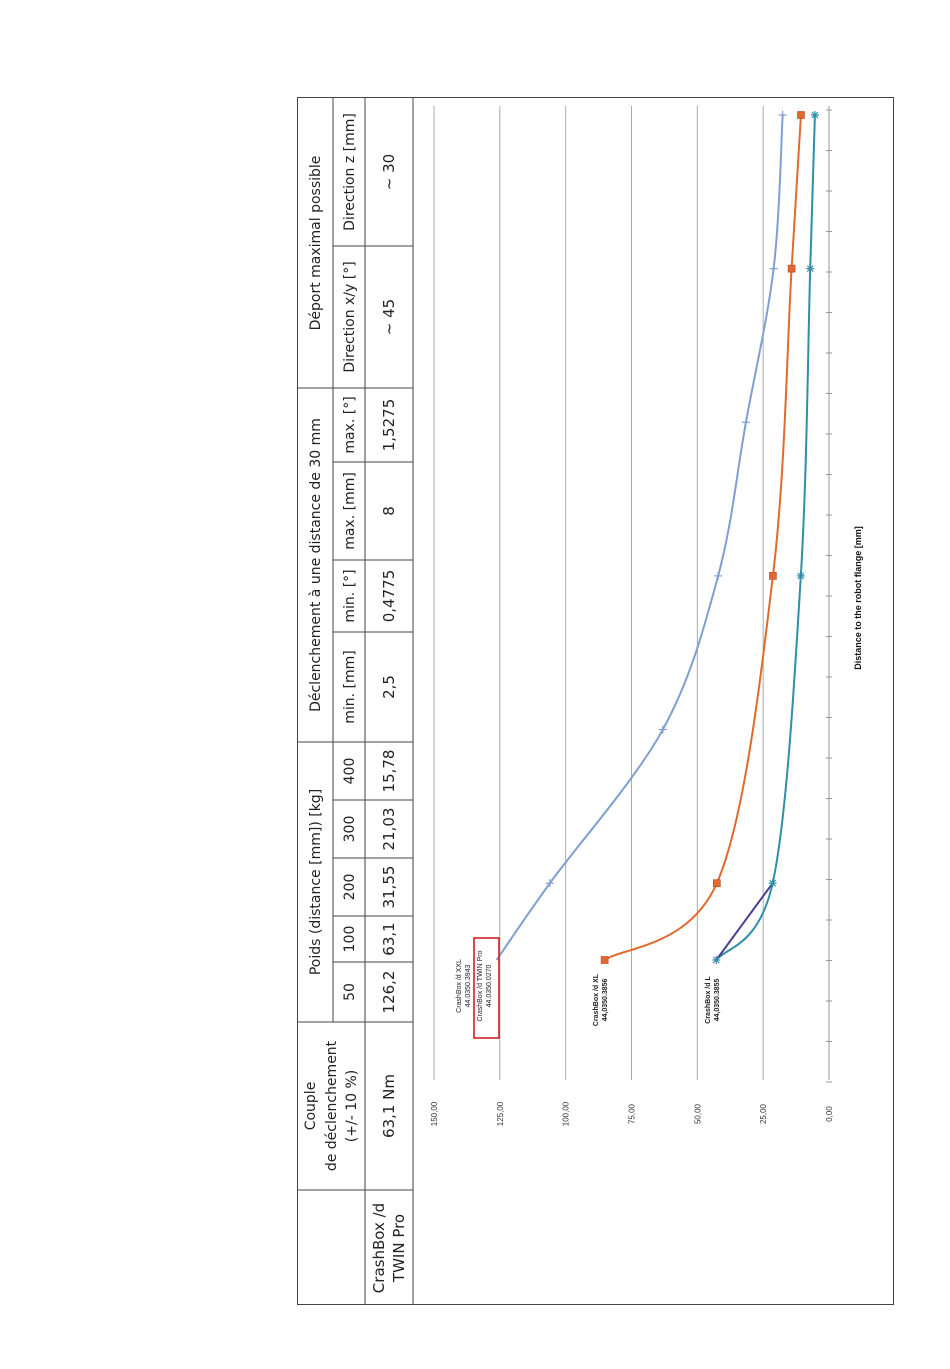  Describe the element at coordinates (352, 1106) in the screenshot. I see `torque-header-line3: (+/- 10 %)` at that location.